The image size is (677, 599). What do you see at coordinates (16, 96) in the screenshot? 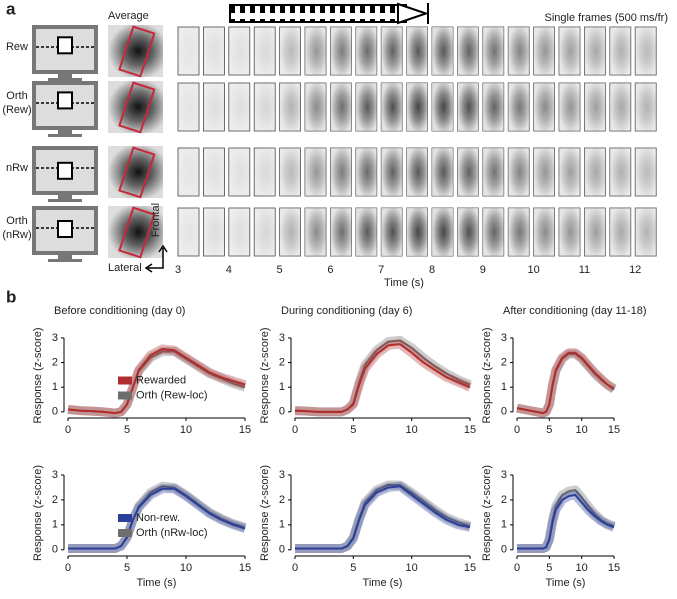
I see `row-label: Orth` at bounding box center [16, 96].